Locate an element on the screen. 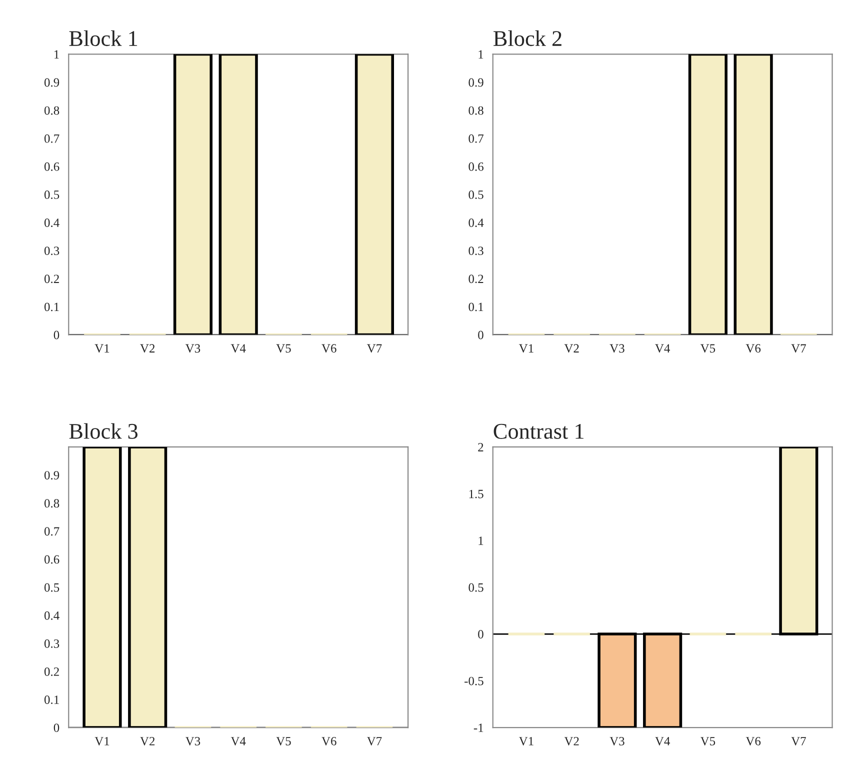 This screenshot has height=774, width=858. chart-title: Block 3 is located at coordinates (103, 431).